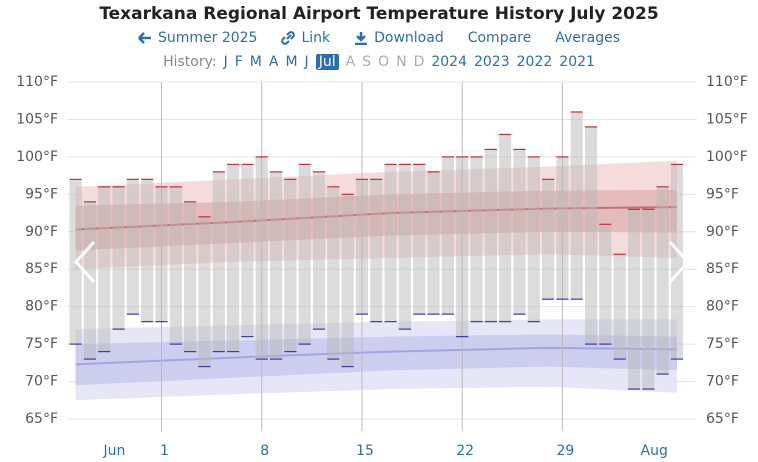  Describe the element at coordinates (190, 62) in the screenshot. I see `history-label: History:` at that location.